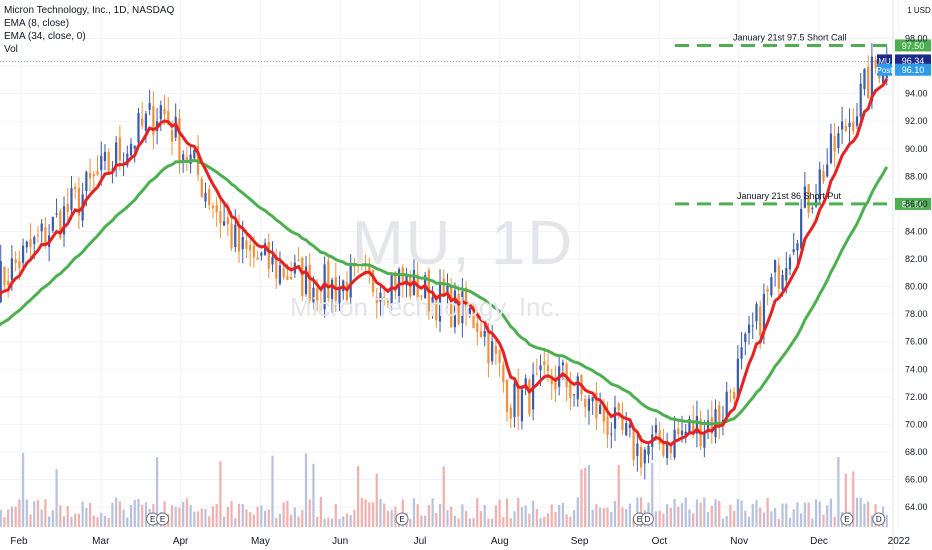 The height and width of the screenshot is (550, 932). What do you see at coordinates (89, 10) in the screenshot?
I see `legend-symbol: Micron Technology, Inc., 1D, NASDAQ` at bounding box center [89, 10].